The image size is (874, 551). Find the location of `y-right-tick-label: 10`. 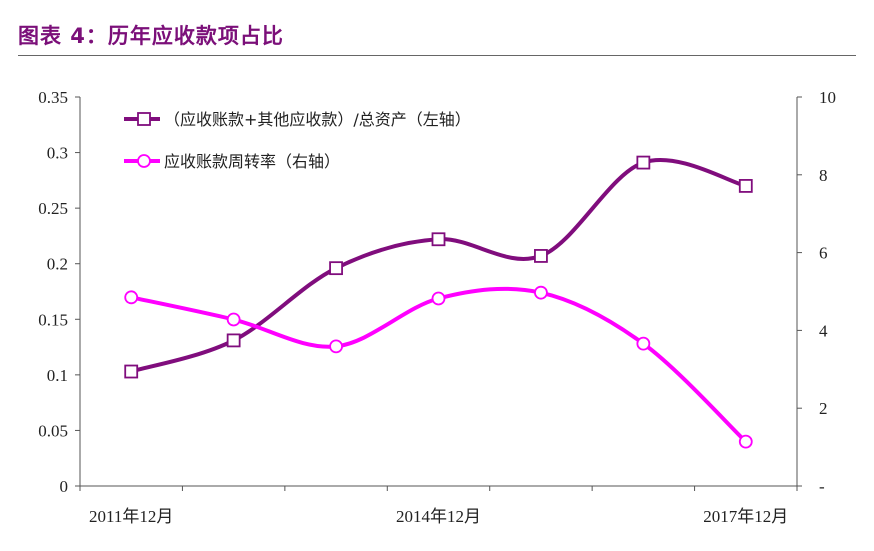

y-right-tick-label: 10 is located at coordinates (827, 97).